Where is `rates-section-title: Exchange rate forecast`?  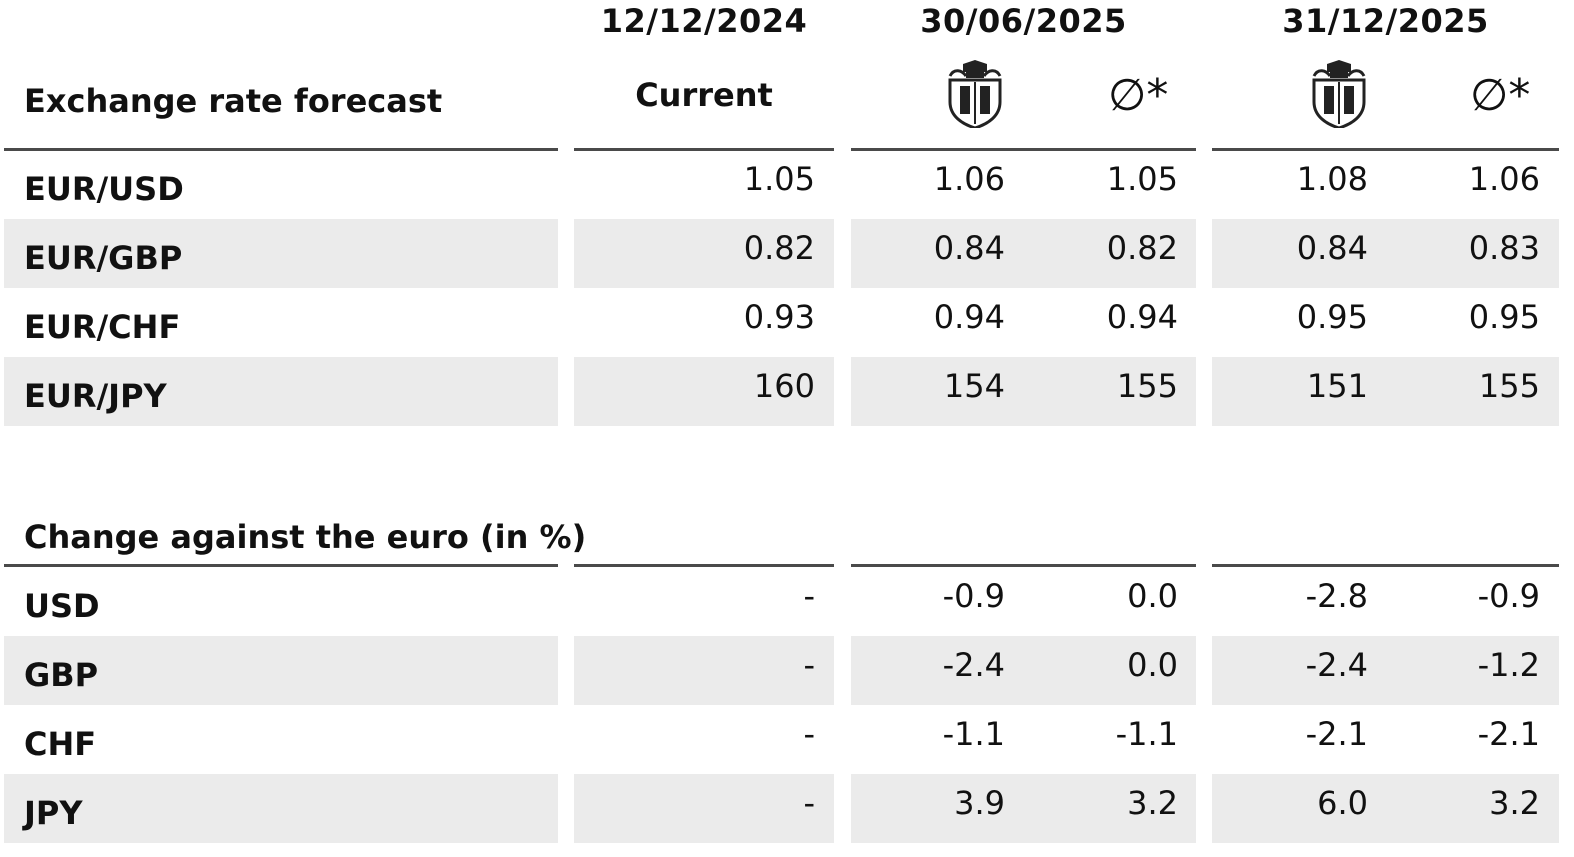 rates-section-title: Exchange rate forecast is located at coordinates (233, 101).